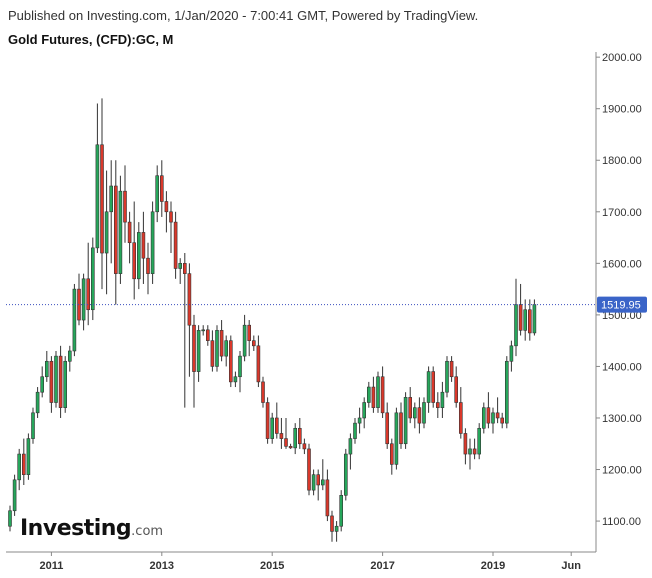 This screenshot has height=578, width=652. What do you see at coordinates (162, 566) in the screenshot?
I see `time-tick-label: 2013` at bounding box center [162, 566].